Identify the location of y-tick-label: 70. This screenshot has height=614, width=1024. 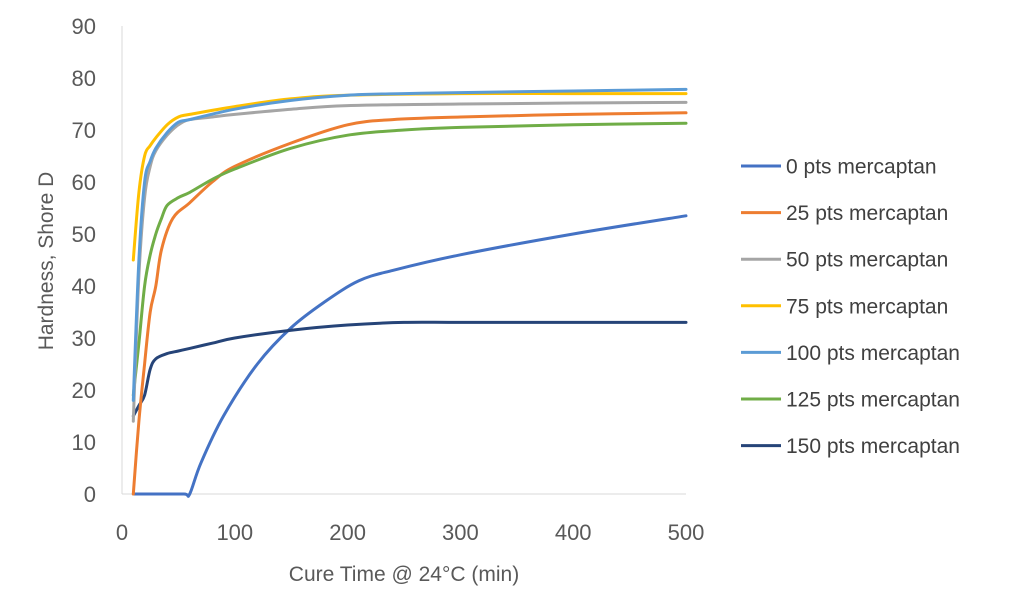
(84, 130).